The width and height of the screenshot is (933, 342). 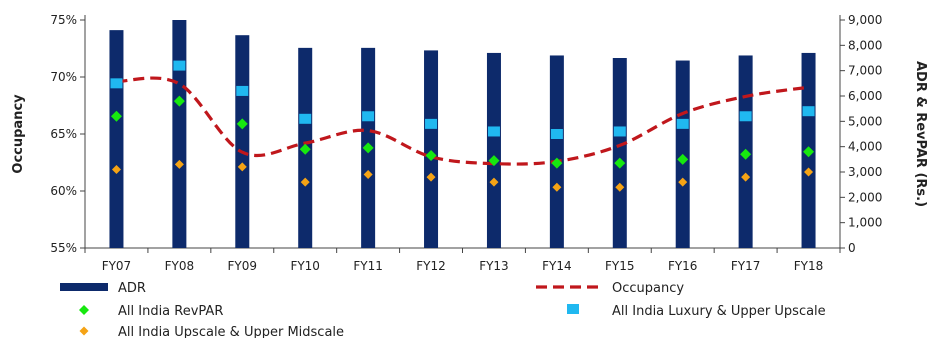 I want to click on legend-label-occupancy: Occupancy, so click(x=648, y=288).